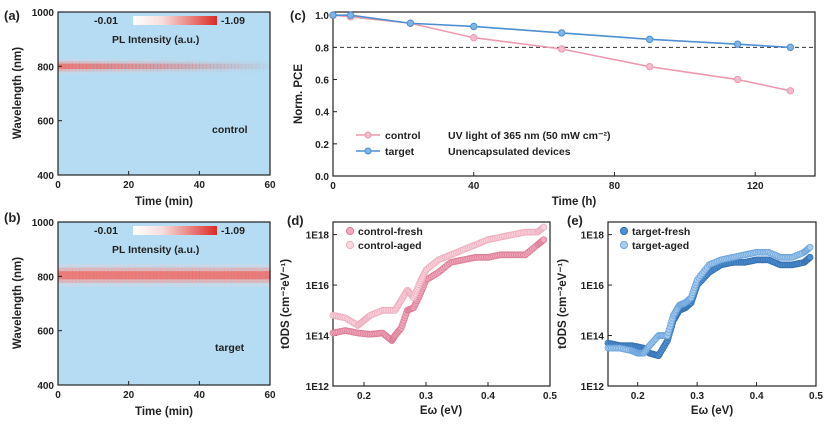 The width and height of the screenshot is (829, 429). What do you see at coordinates (175, 230) in the screenshot?
I see `colorbar` at bounding box center [175, 230].